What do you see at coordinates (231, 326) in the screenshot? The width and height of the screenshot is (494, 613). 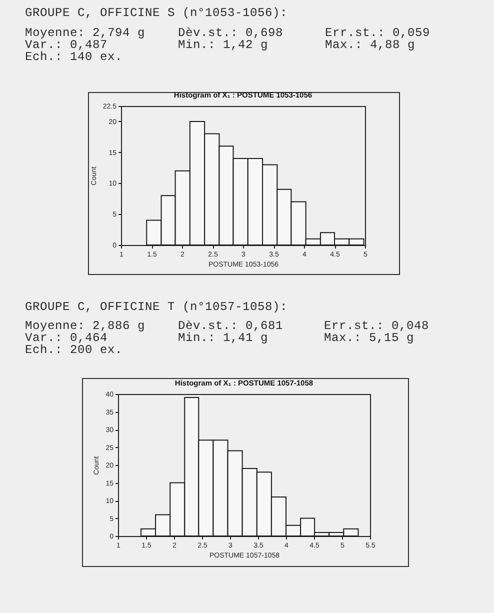 I see `text: Dèv.st.: 0,681` at bounding box center [231, 326].